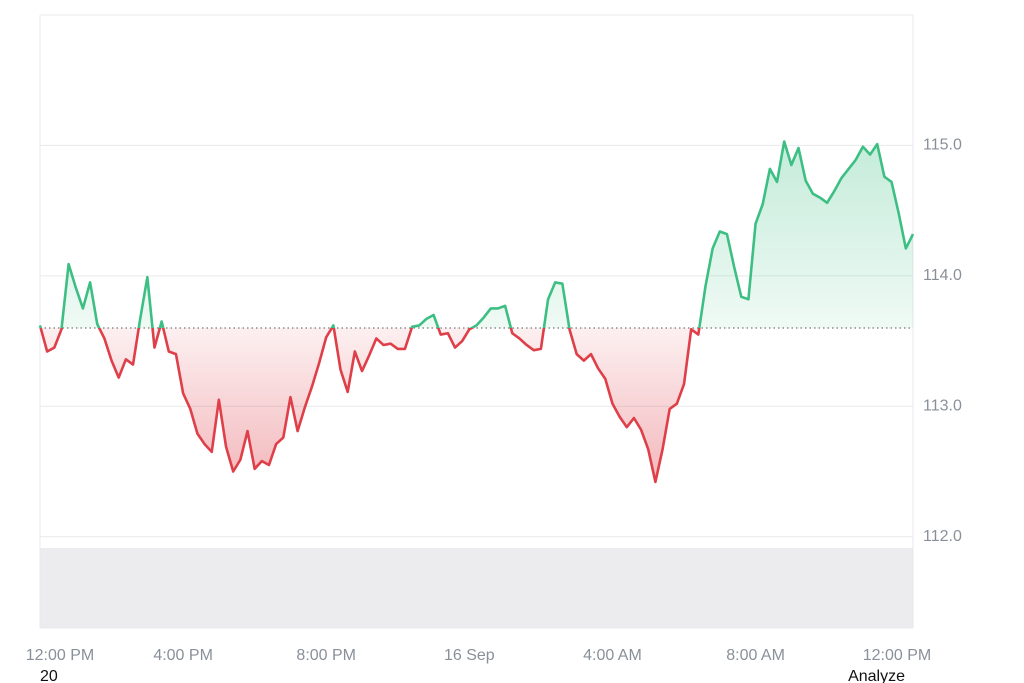  What do you see at coordinates (942, 145) in the screenshot?
I see `y-tick-label: 115.0` at bounding box center [942, 145].